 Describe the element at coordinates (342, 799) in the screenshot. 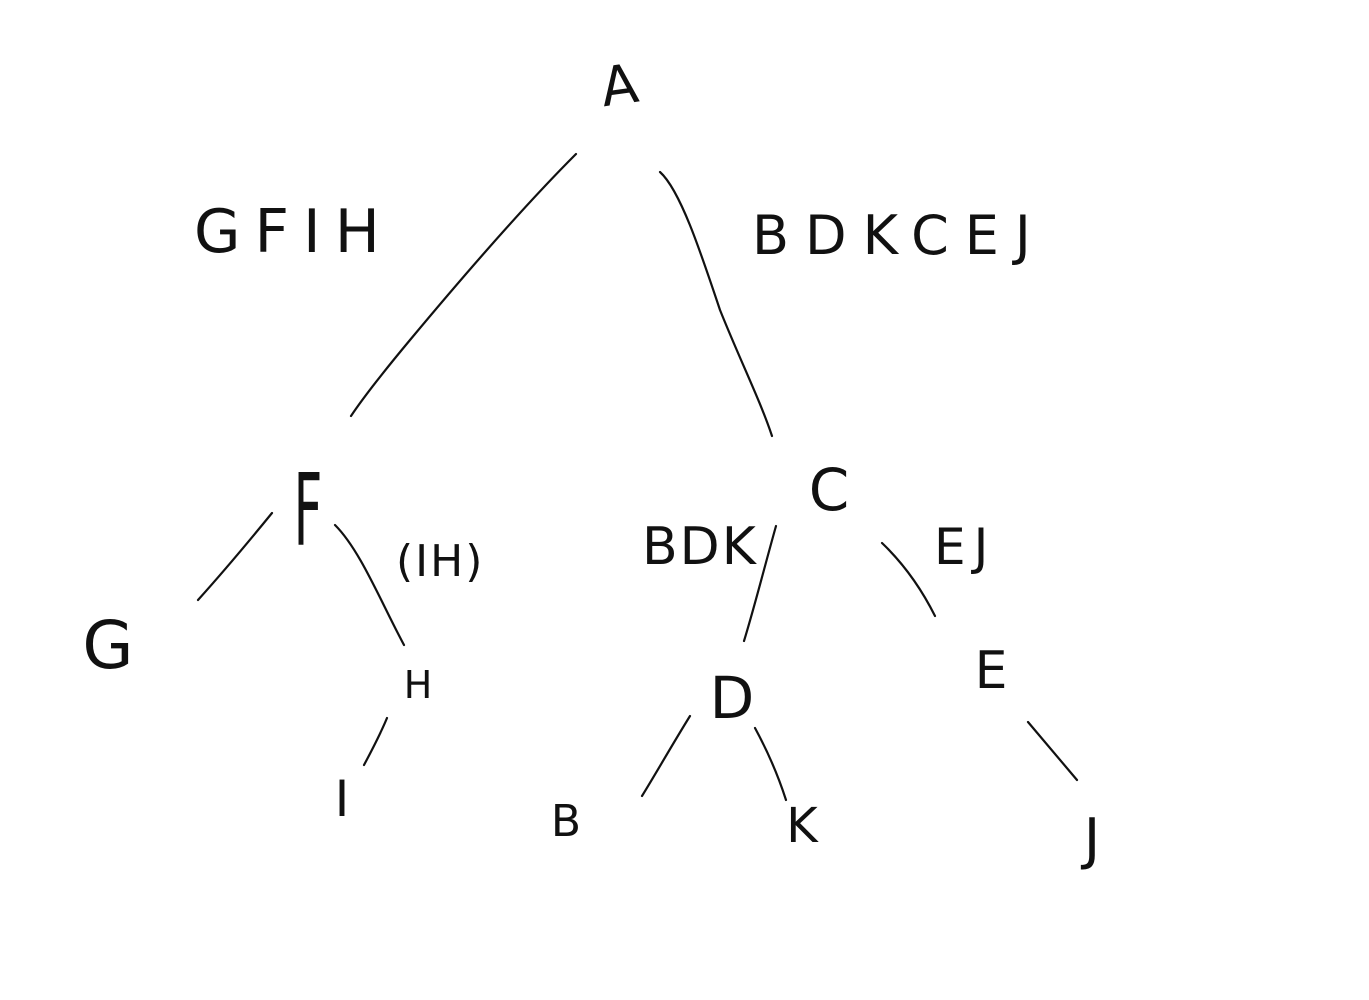

I see `node-i: I` at that location.